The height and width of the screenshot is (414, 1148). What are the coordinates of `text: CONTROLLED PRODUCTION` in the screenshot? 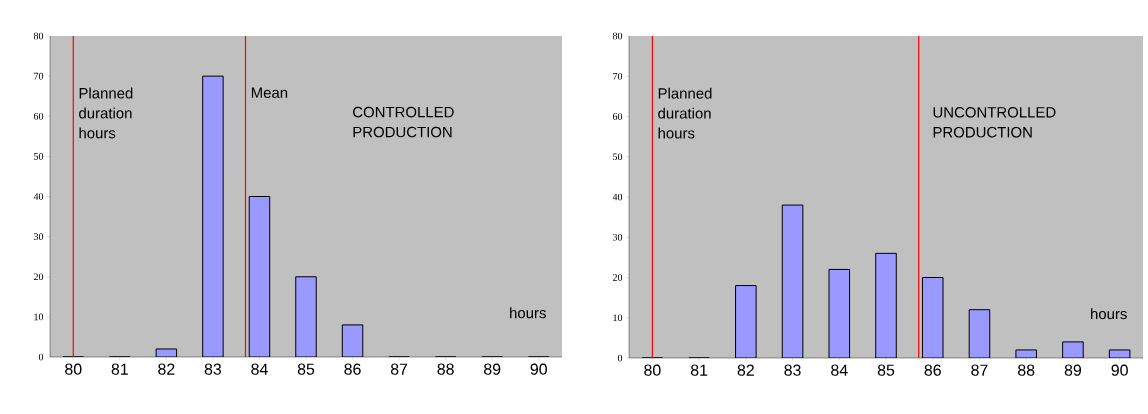 It's located at (403, 122).